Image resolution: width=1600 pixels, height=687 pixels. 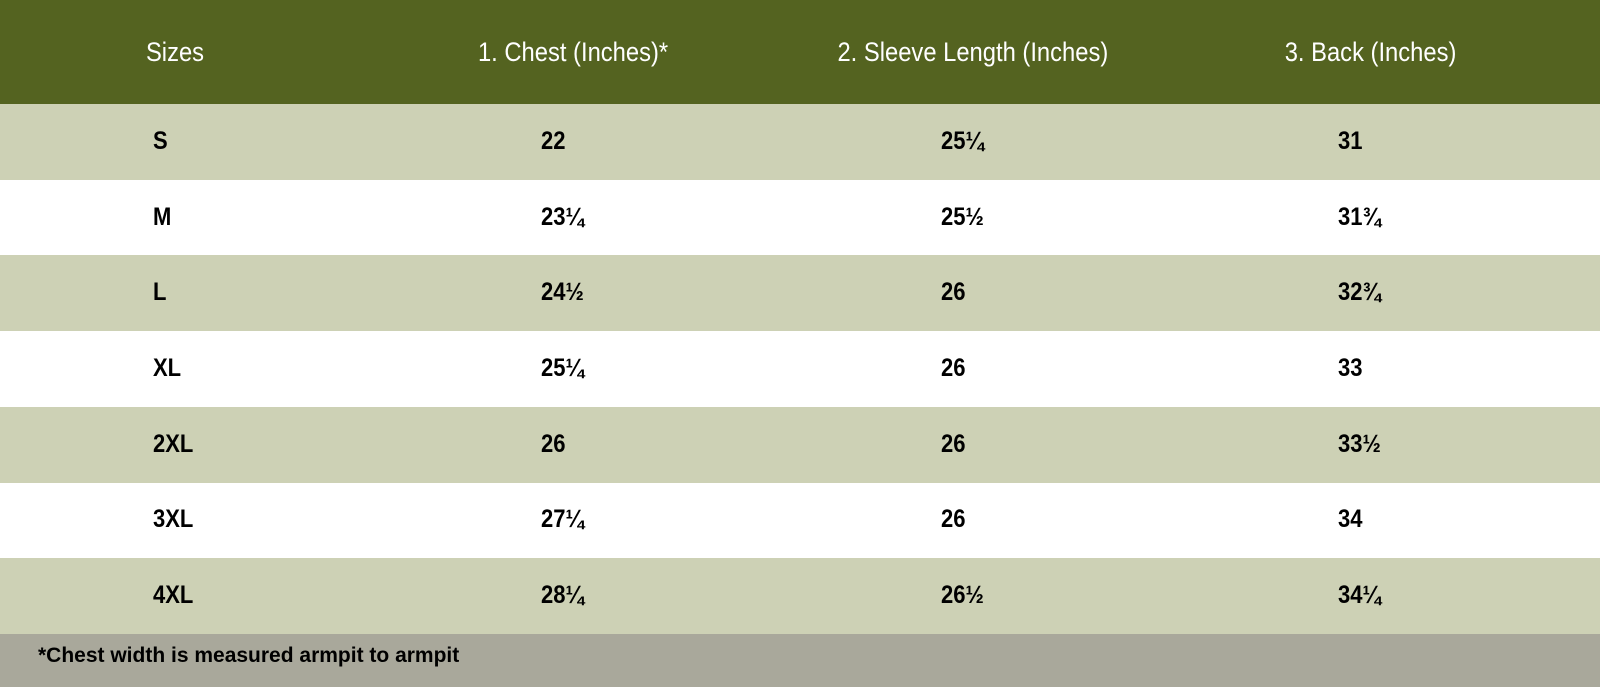 What do you see at coordinates (1359, 292) in the screenshot?
I see `measurement: 32¾` at bounding box center [1359, 292].